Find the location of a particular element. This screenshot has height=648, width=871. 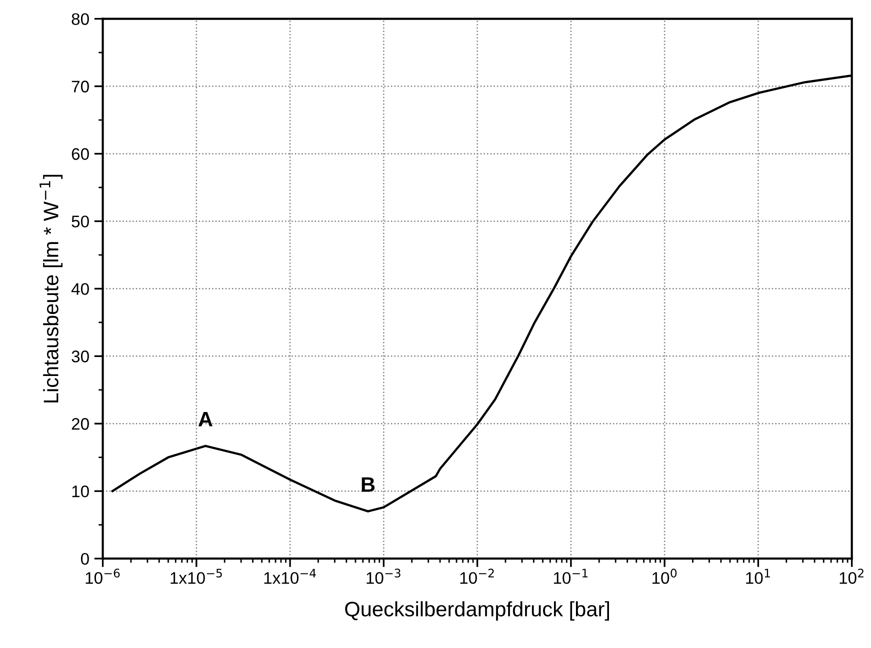

x-tick-label: 10$^{−6}$ is located at coordinates (103, 576).